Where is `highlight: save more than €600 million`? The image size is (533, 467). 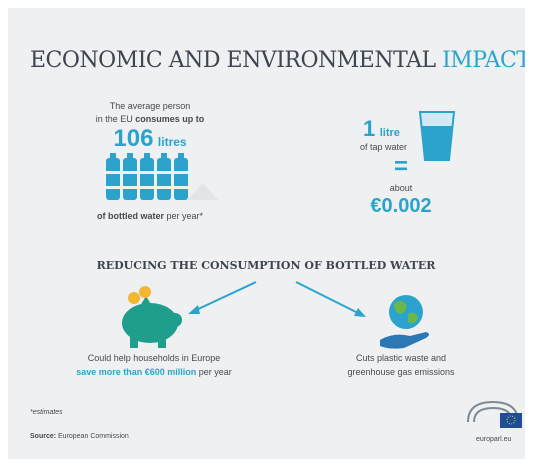 highlight: save more than €600 million is located at coordinates (136, 372).